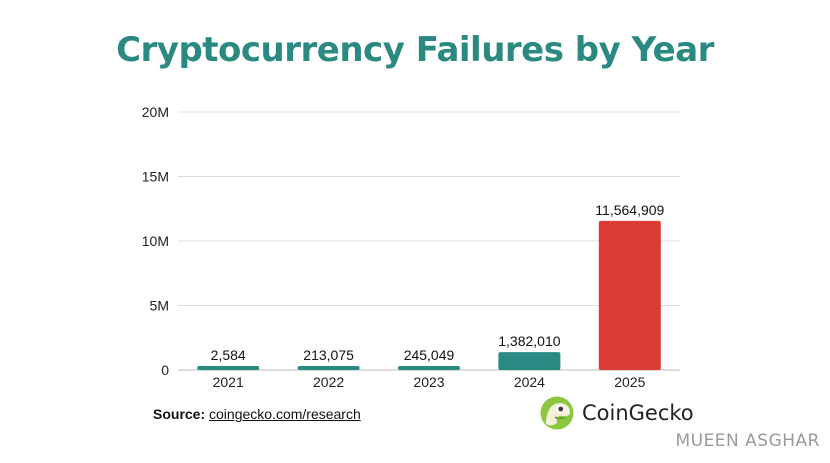 The height and width of the screenshot is (463, 830). I want to click on source-line: Source: coingecko.com/research, so click(257, 414).